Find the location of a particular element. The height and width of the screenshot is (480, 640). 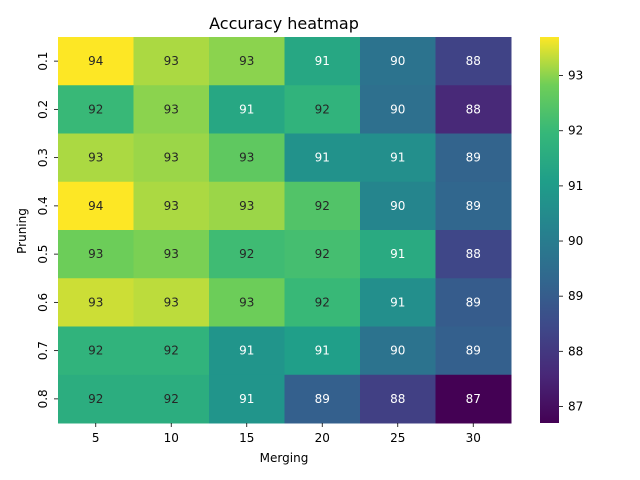

colorbar-tick-label: 88 is located at coordinates (575, 351).